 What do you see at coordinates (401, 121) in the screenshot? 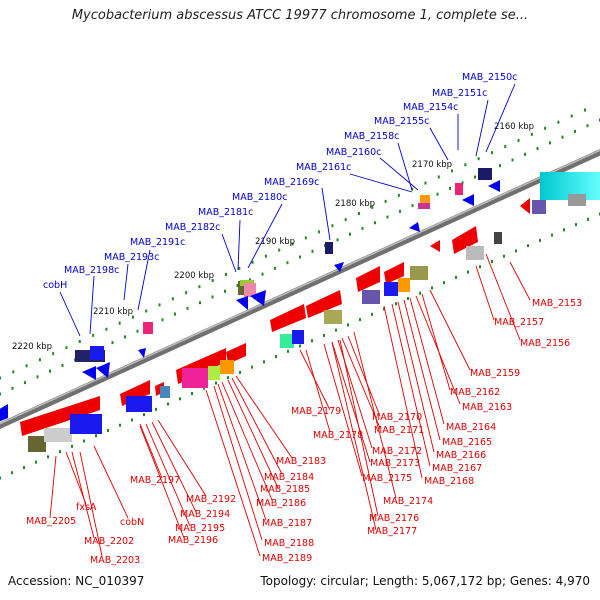
I see `gene-label: MAB_2155c` at bounding box center [401, 121].